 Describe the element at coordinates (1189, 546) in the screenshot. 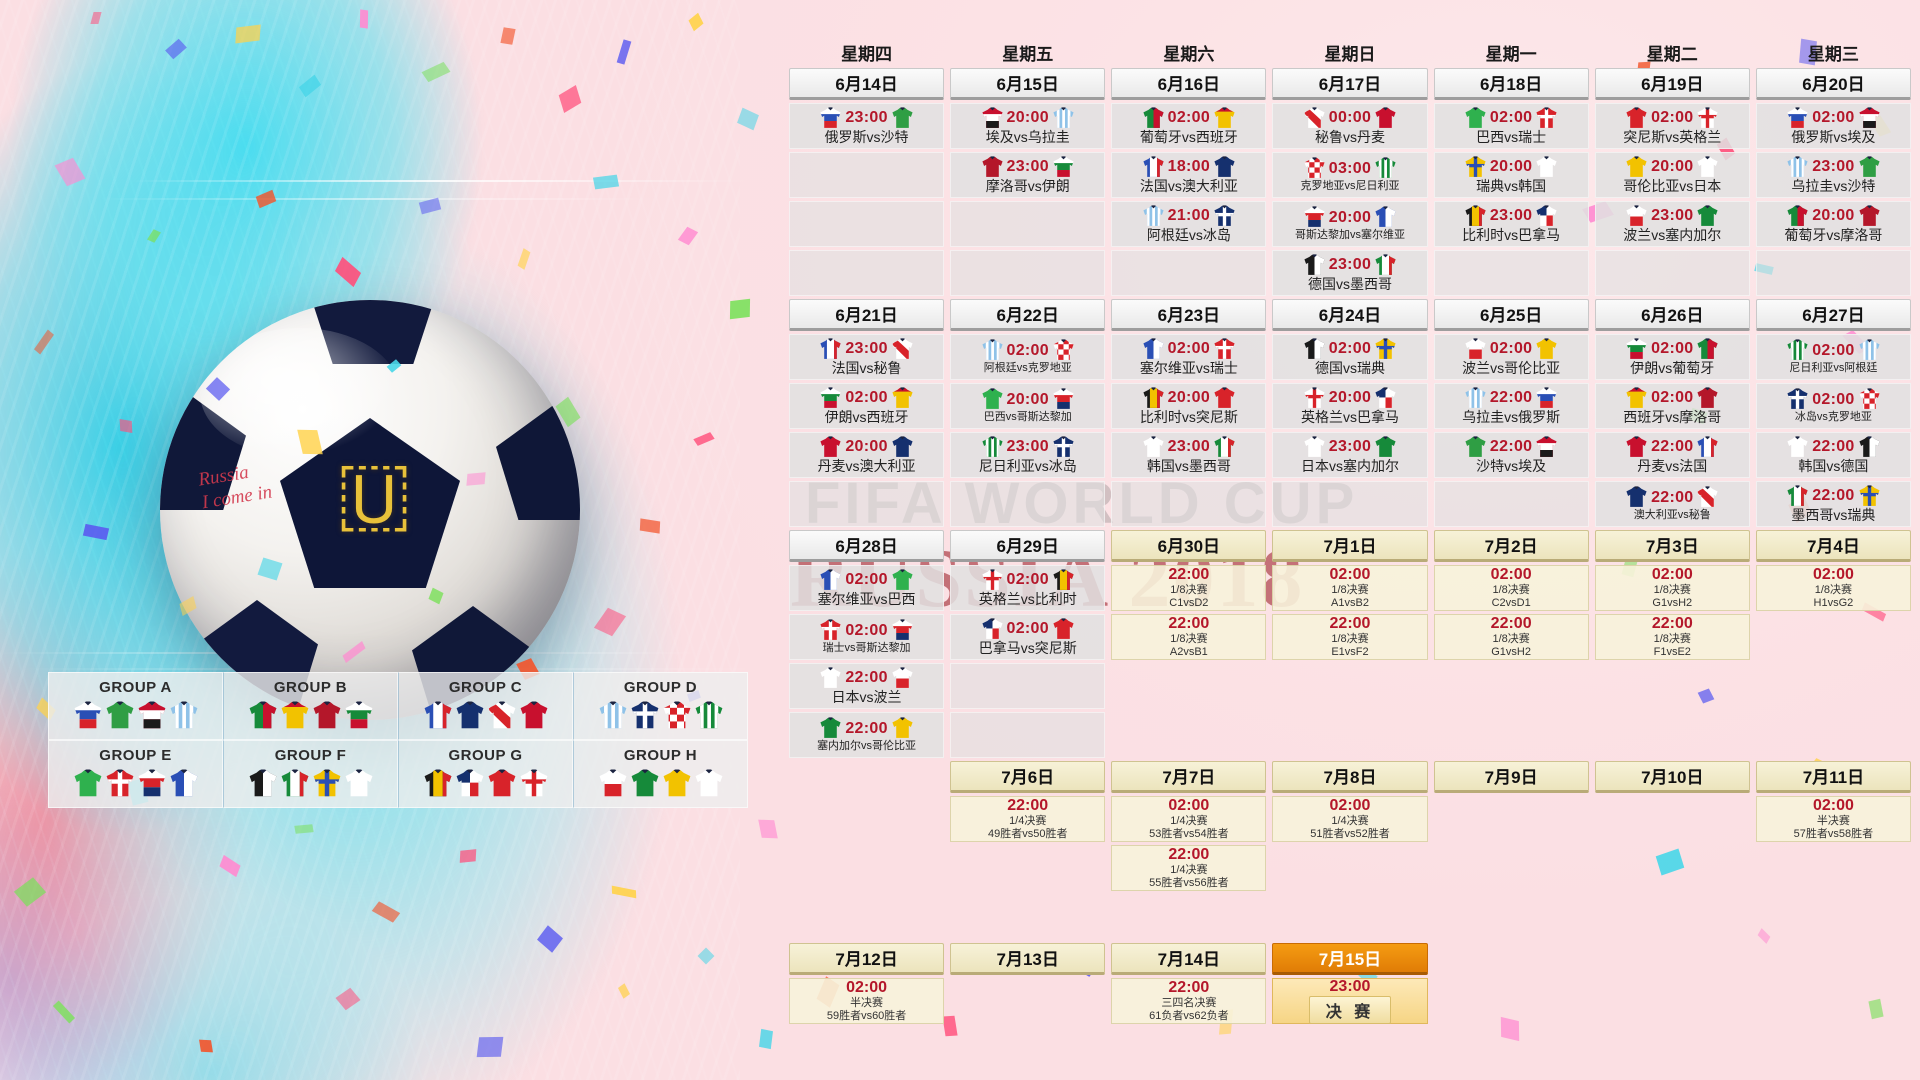

I see `date-header: 6月30日` at that location.